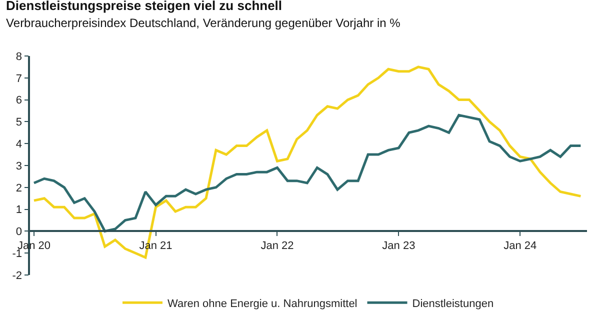  What do you see at coordinates (19, 144) in the screenshot?
I see `y-tick-label: 4` at bounding box center [19, 144].